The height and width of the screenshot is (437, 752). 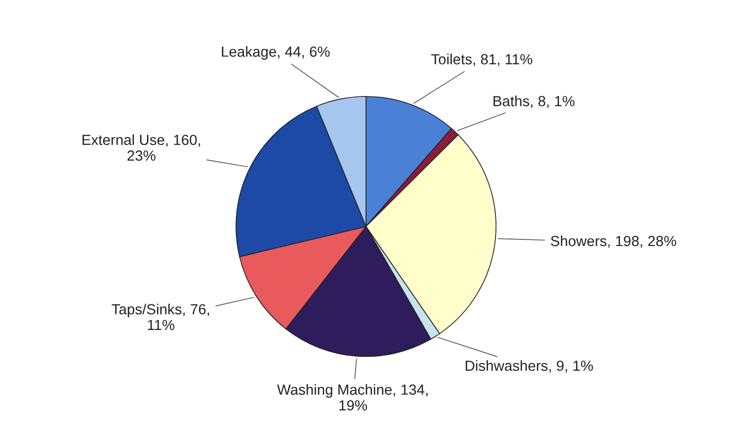 What do you see at coordinates (613, 241) in the screenshot?
I see `slice-label: Showers, 198, 28%` at bounding box center [613, 241].